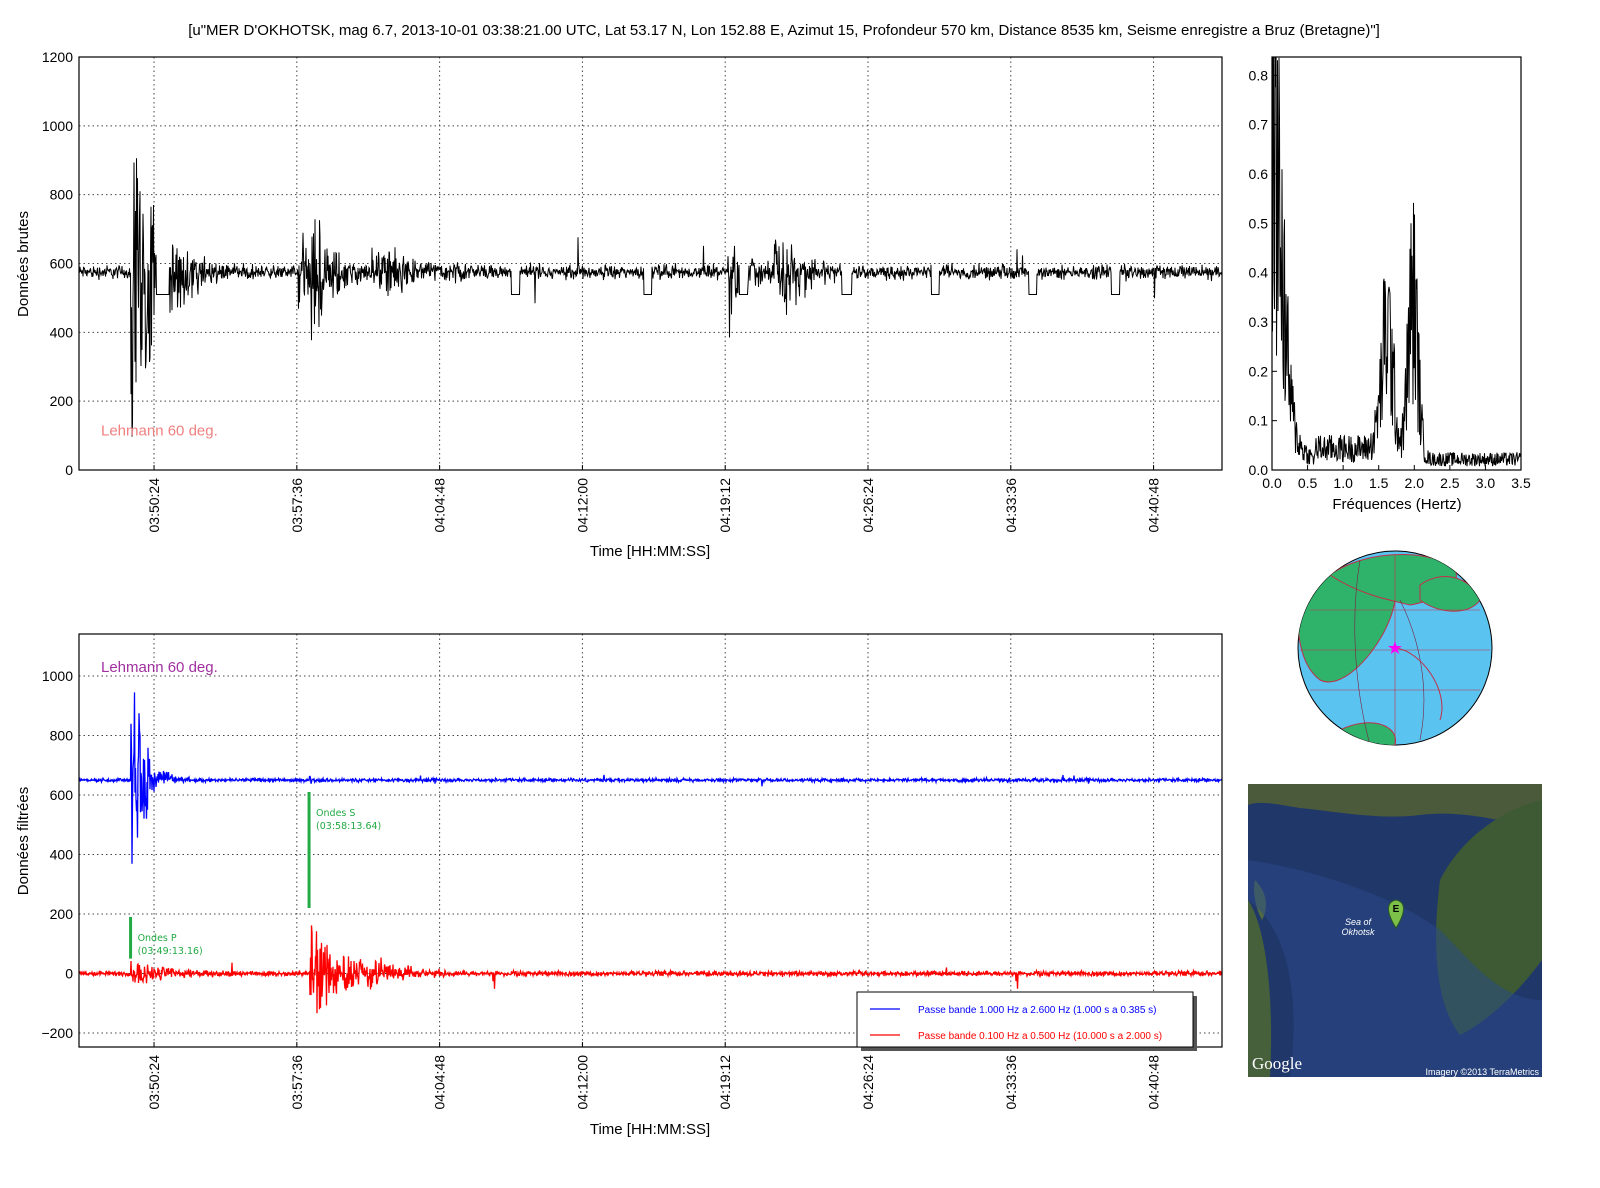 The height and width of the screenshot is (1188, 1600). What do you see at coordinates (1259, 223) in the screenshot?
I see `y-tick-label: 0.5` at bounding box center [1259, 223].